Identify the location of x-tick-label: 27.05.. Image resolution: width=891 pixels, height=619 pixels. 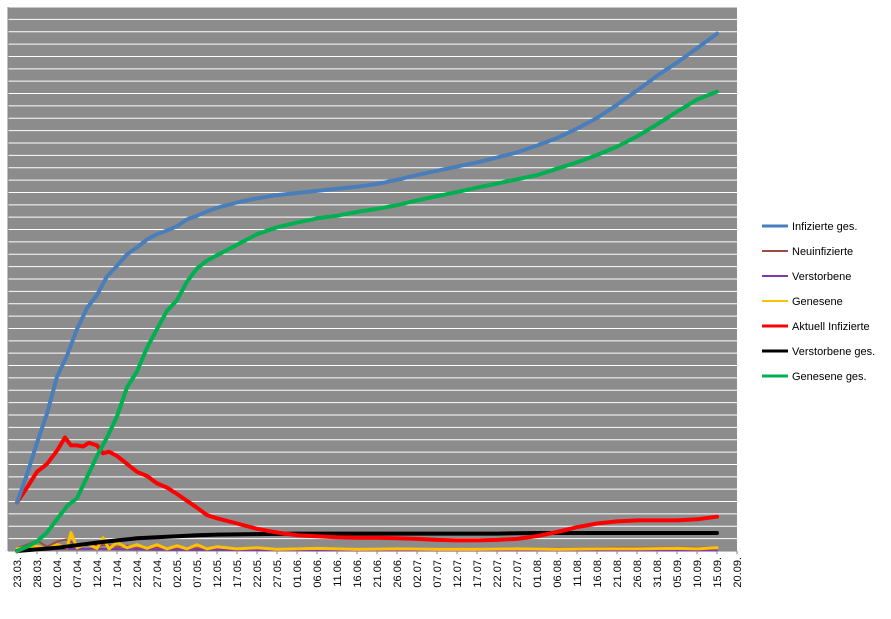
(278, 572).